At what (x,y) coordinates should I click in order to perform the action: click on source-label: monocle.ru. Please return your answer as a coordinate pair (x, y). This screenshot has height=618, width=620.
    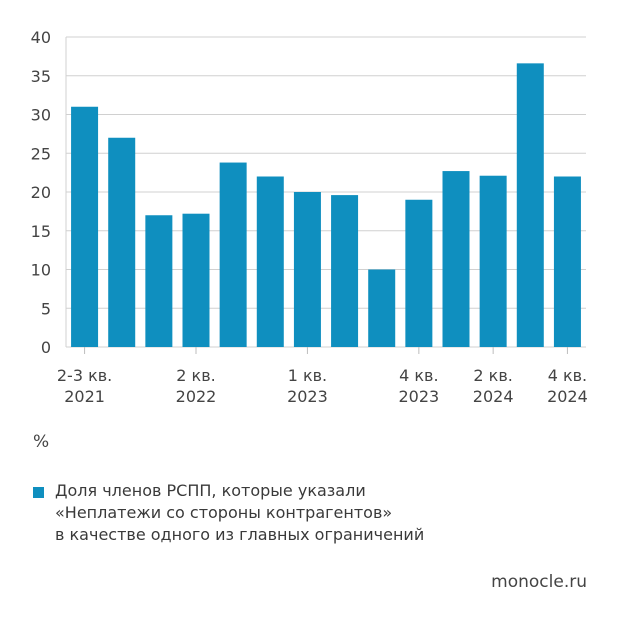
    Looking at the image, I should click on (539, 582).